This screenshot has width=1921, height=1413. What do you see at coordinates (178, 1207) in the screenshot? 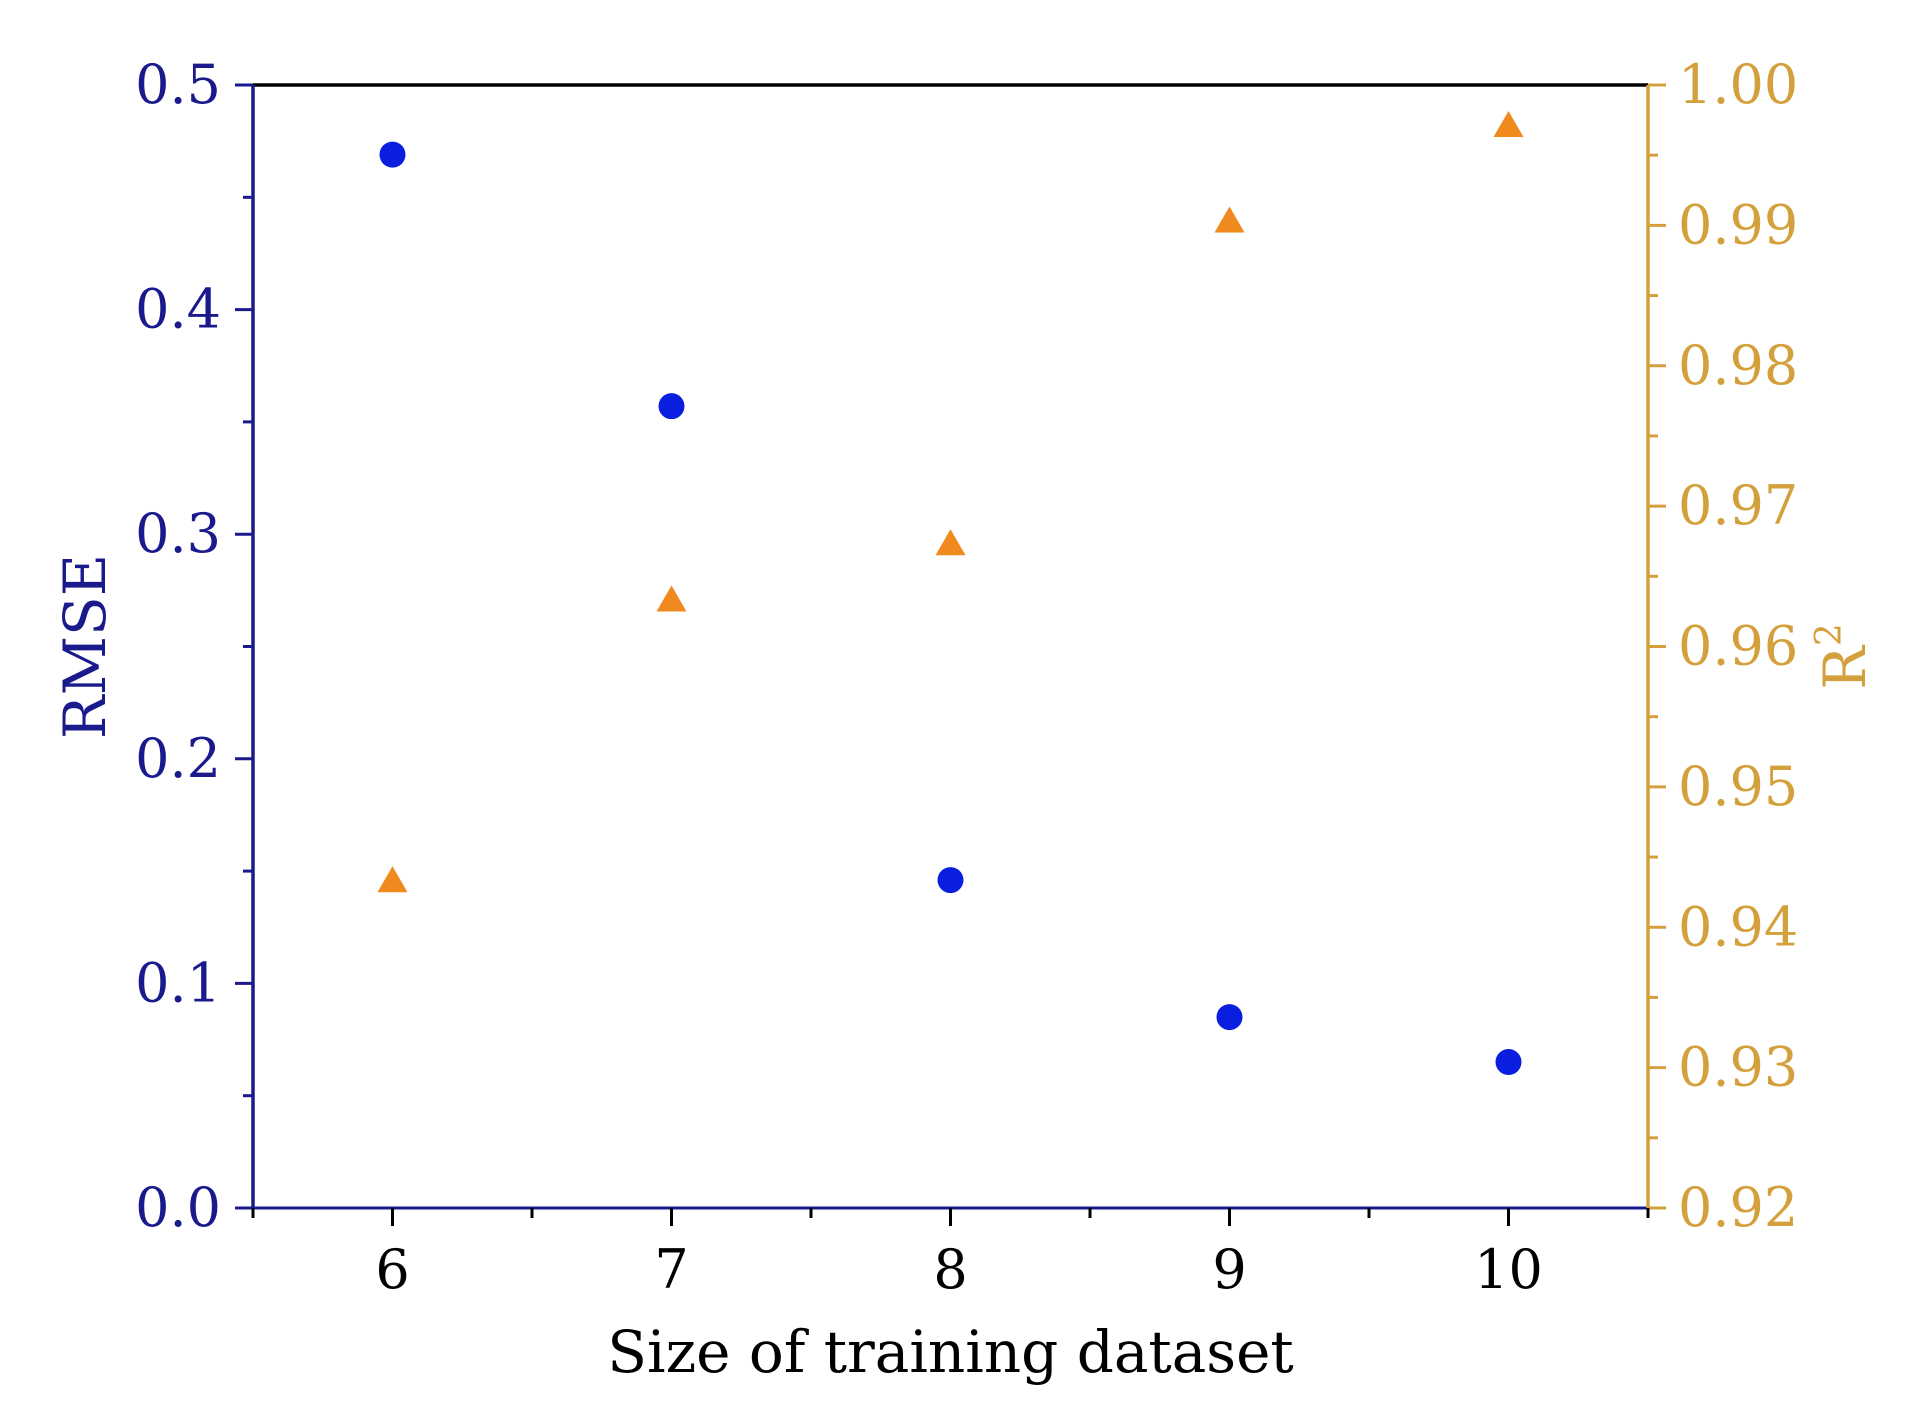
I see `left-tick-label: 0.0` at bounding box center [178, 1207].